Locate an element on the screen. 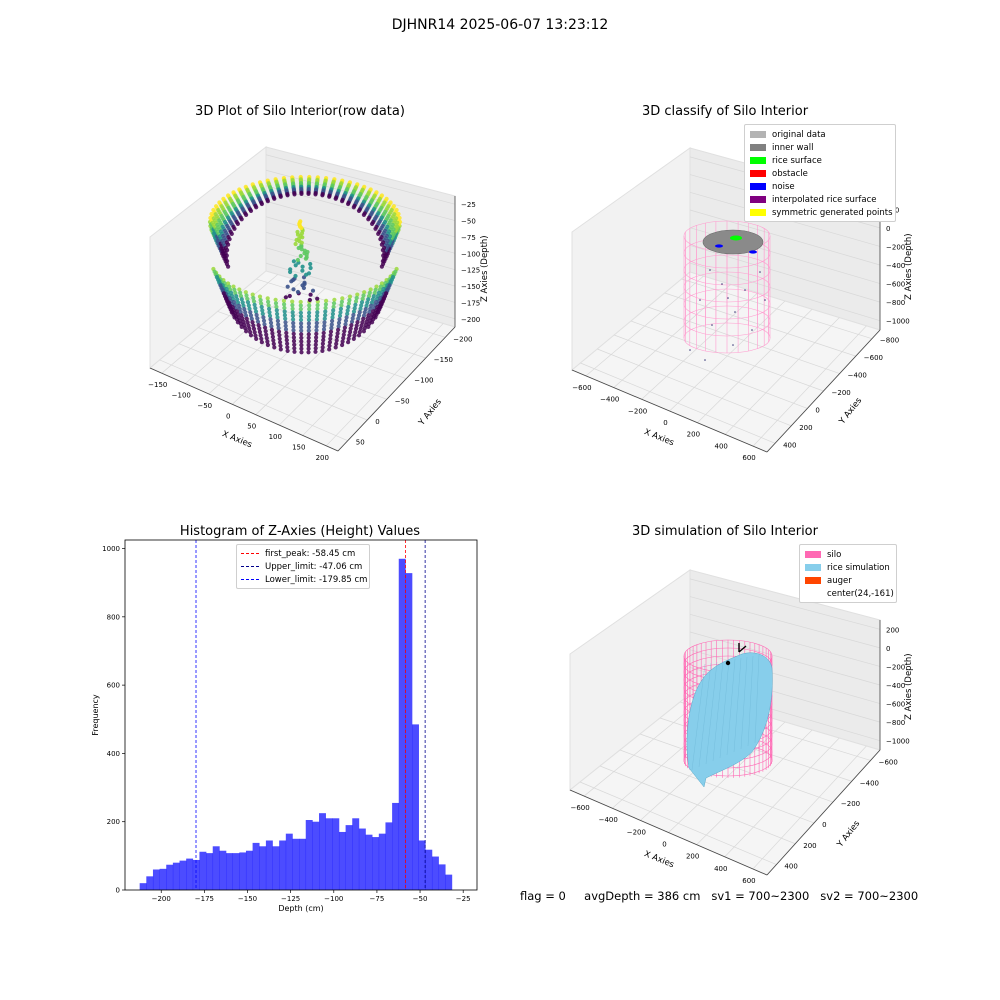  legend-label: auger is located at coordinates (839, 581).